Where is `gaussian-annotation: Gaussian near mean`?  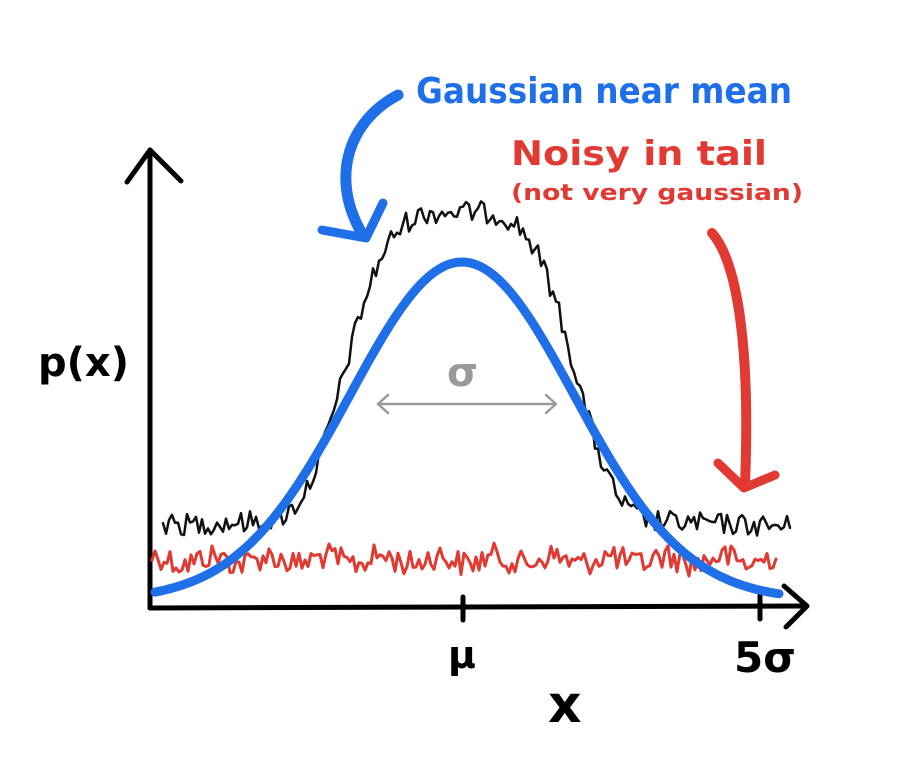
gaussian-annotation: Gaussian near mean is located at coordinates (604, 91).